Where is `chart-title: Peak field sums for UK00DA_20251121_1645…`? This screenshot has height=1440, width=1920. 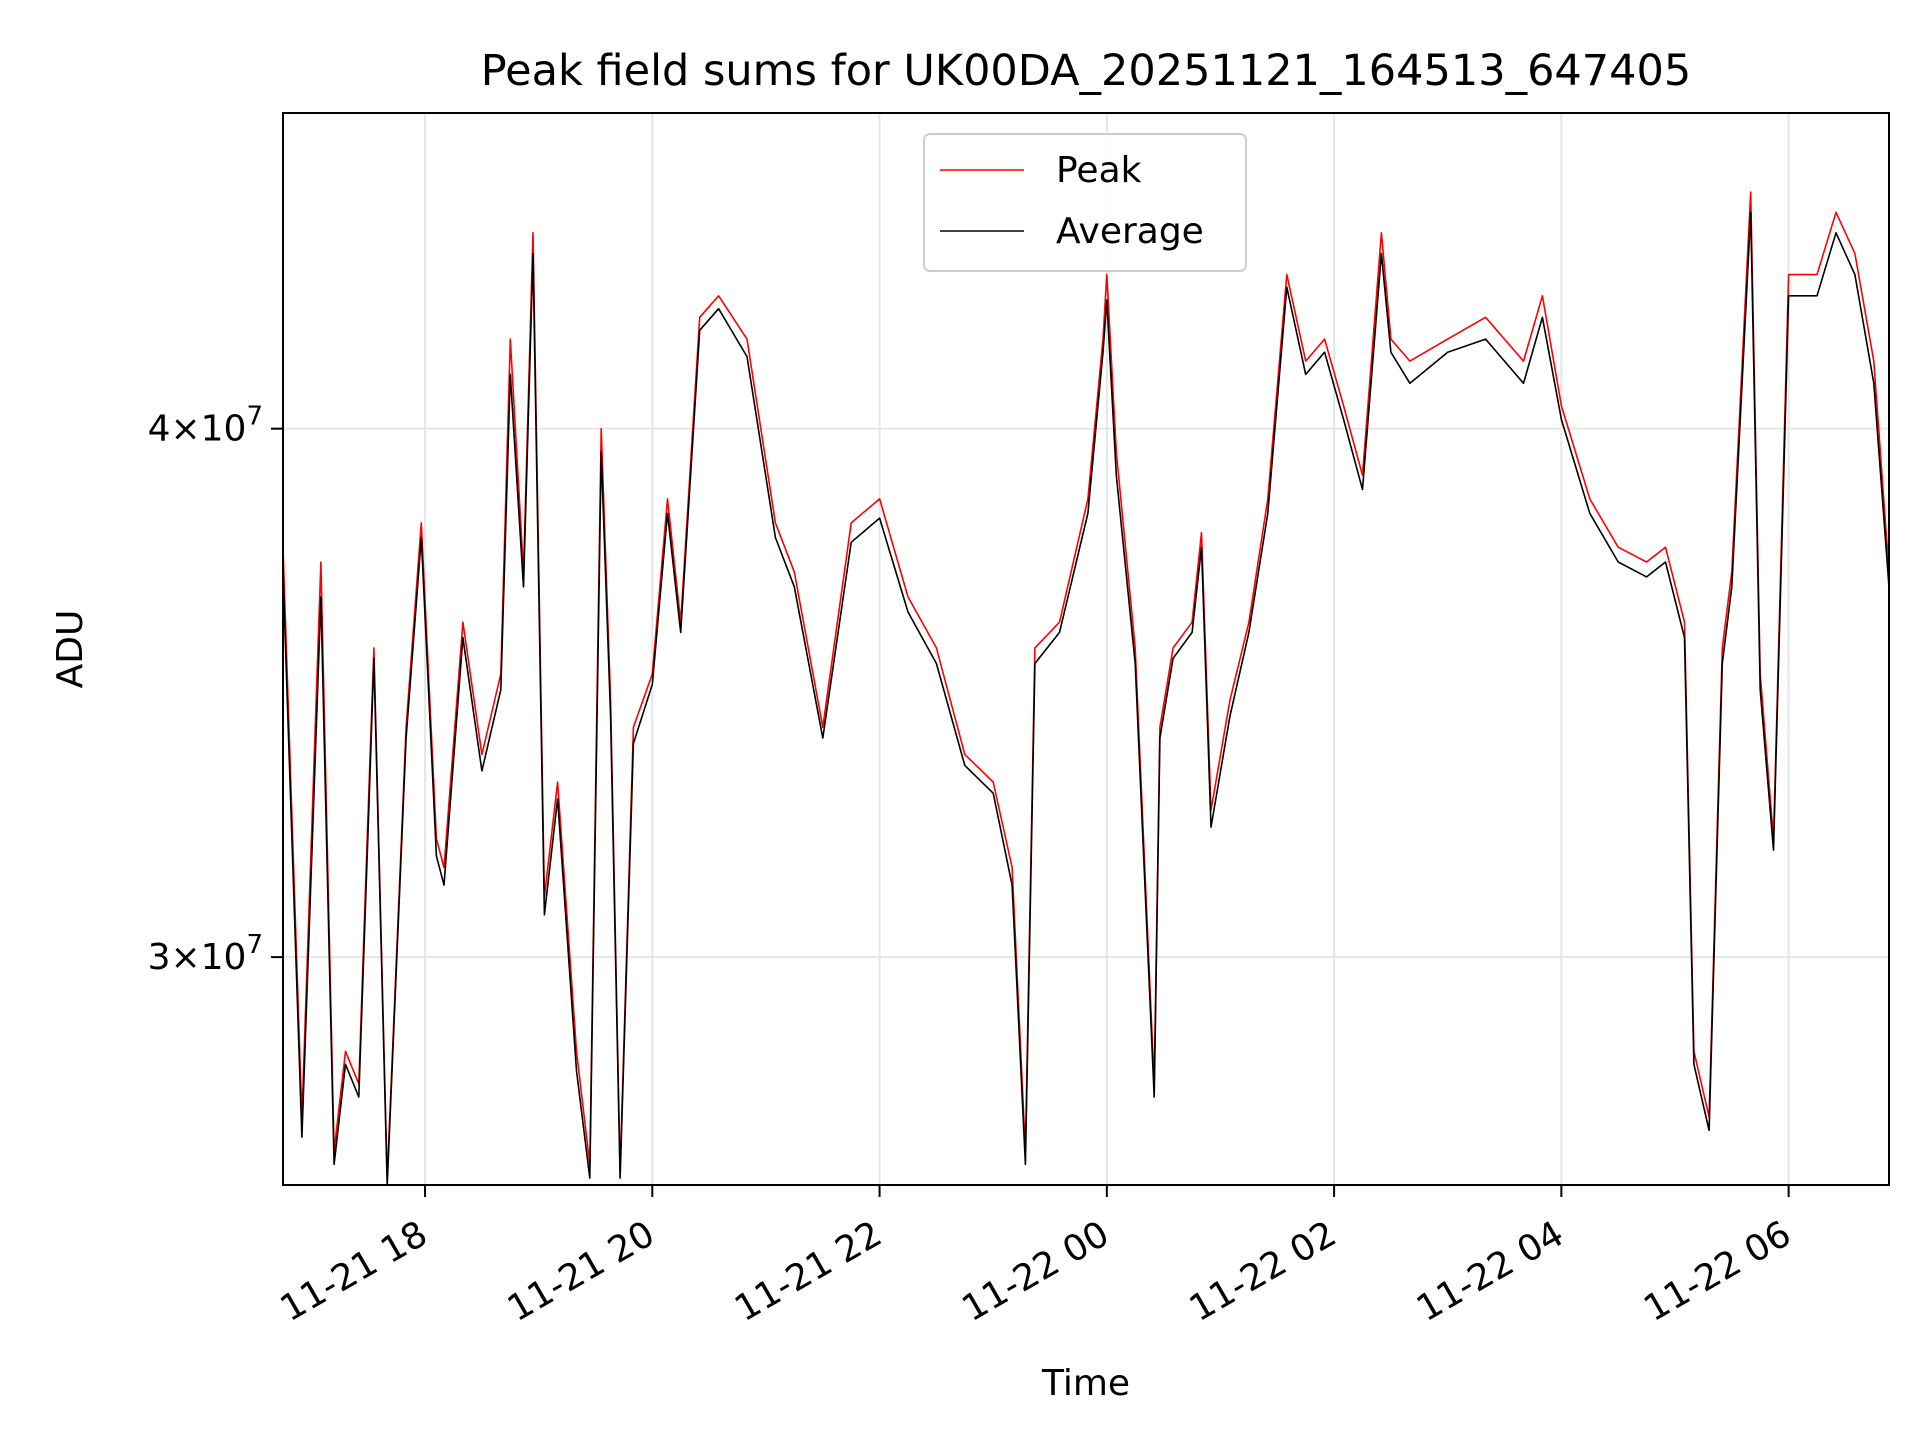
chart-title: Peak field sums for UK00DA_20251121_1645… is located at coordinates (1086, 71).